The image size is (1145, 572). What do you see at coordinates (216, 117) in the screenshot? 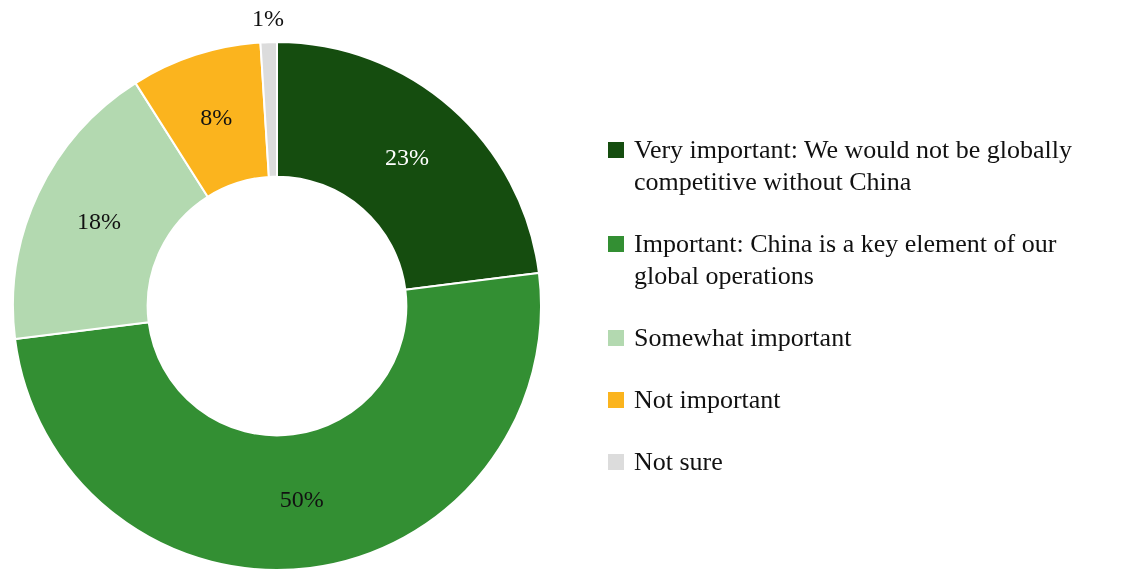
I see `data-label: 8%` at bounding box center [216, 117].